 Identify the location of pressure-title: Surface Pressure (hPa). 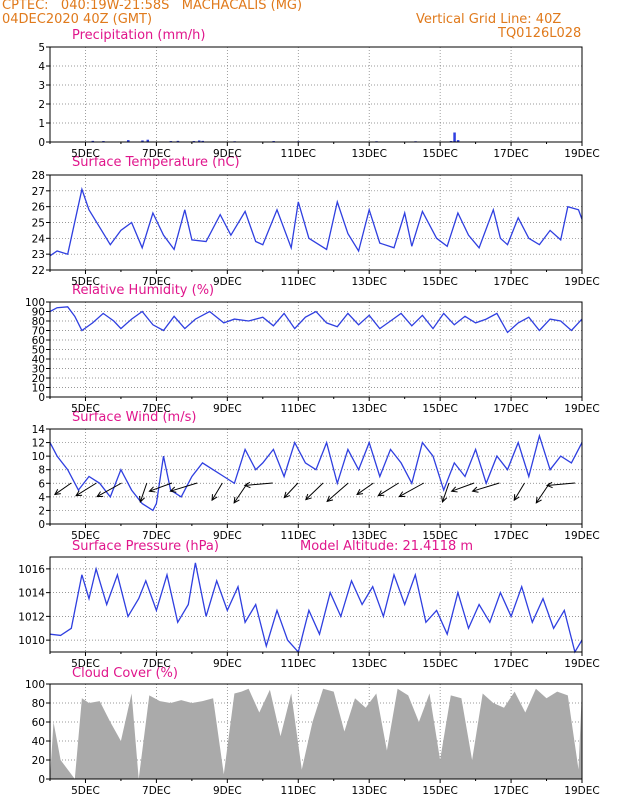
(145, 546).